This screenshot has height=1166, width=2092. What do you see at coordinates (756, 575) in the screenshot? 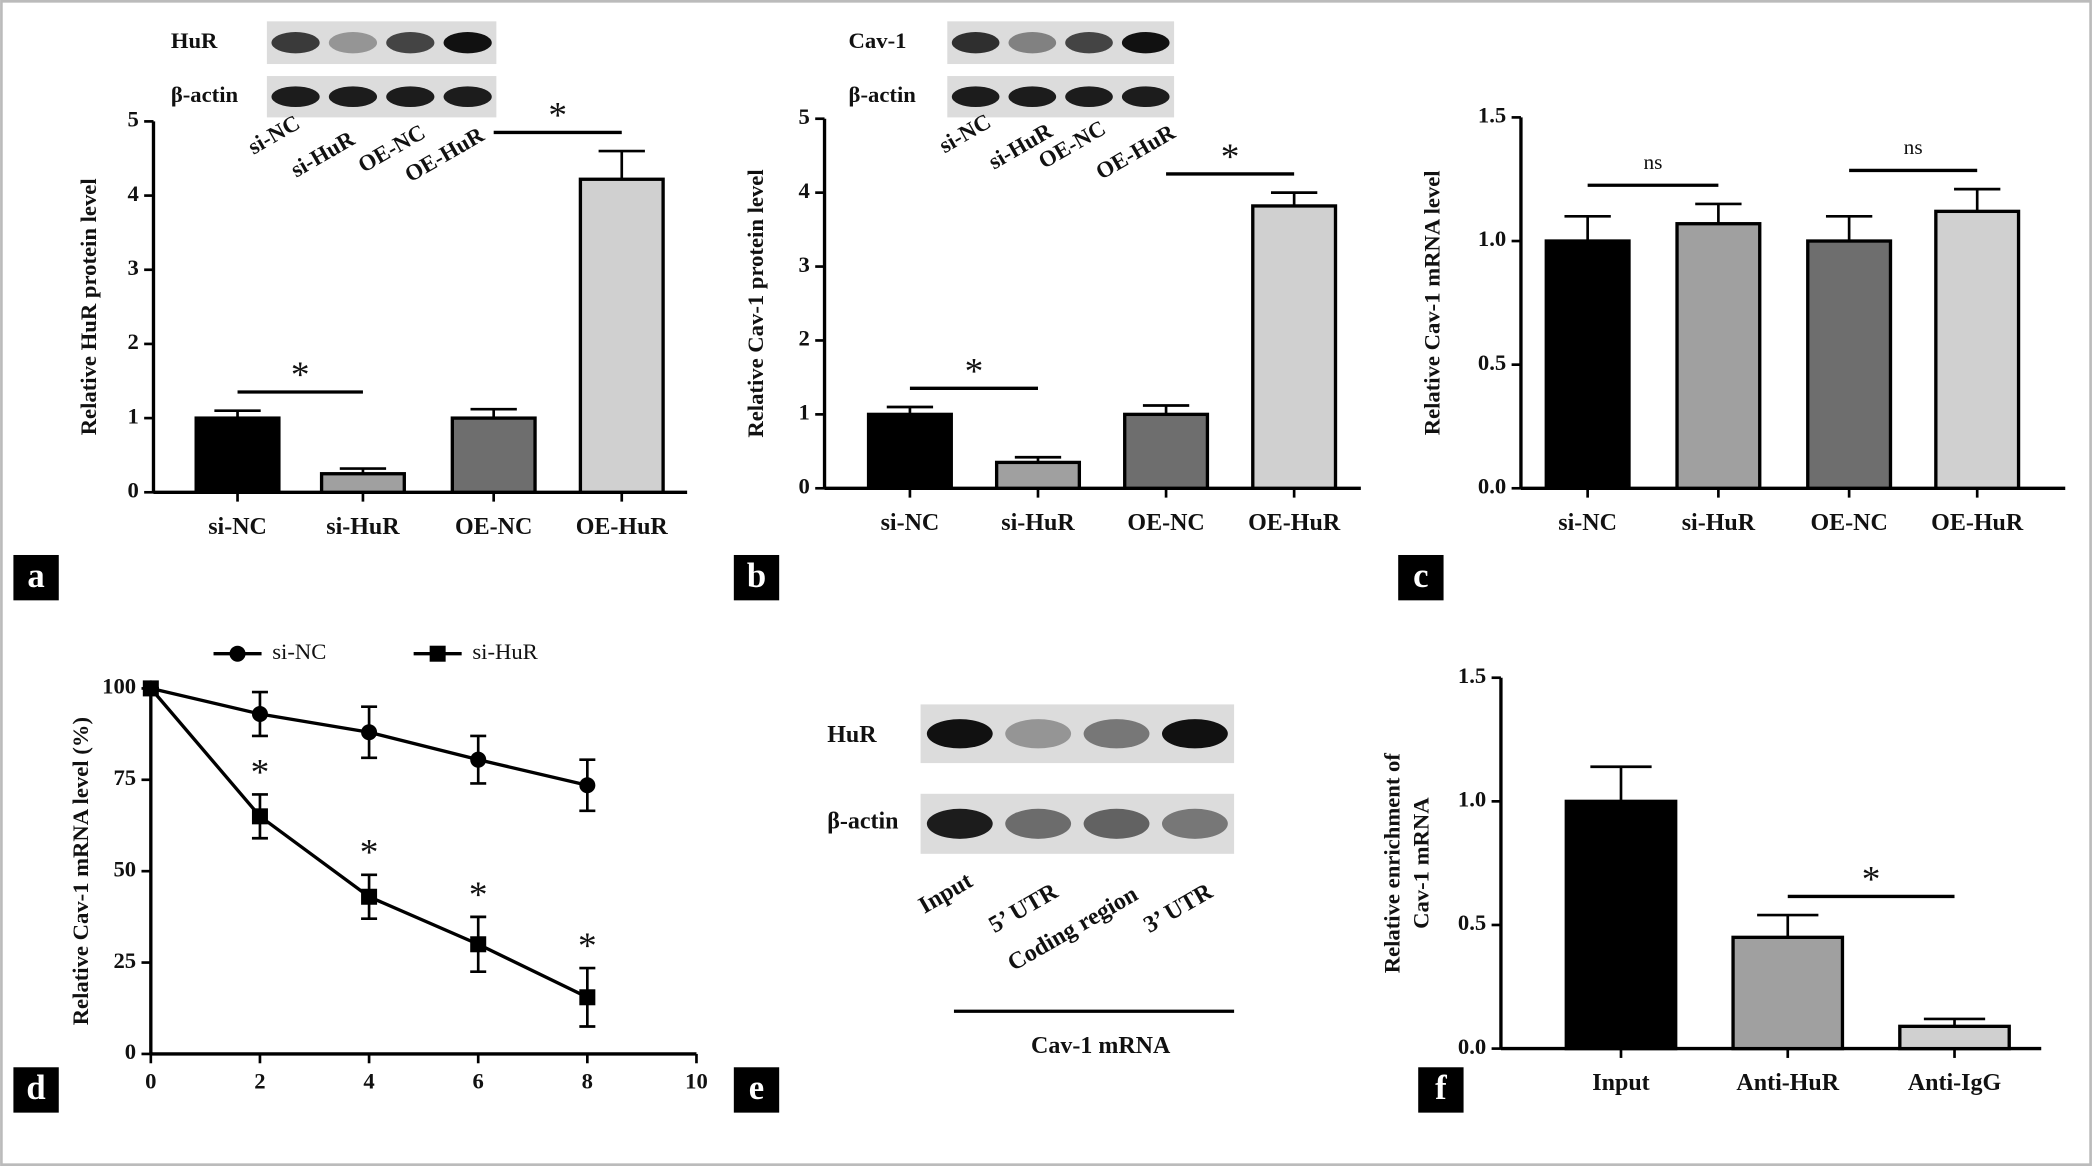
I see `panel-label: b` at bounding box center [756, 575].